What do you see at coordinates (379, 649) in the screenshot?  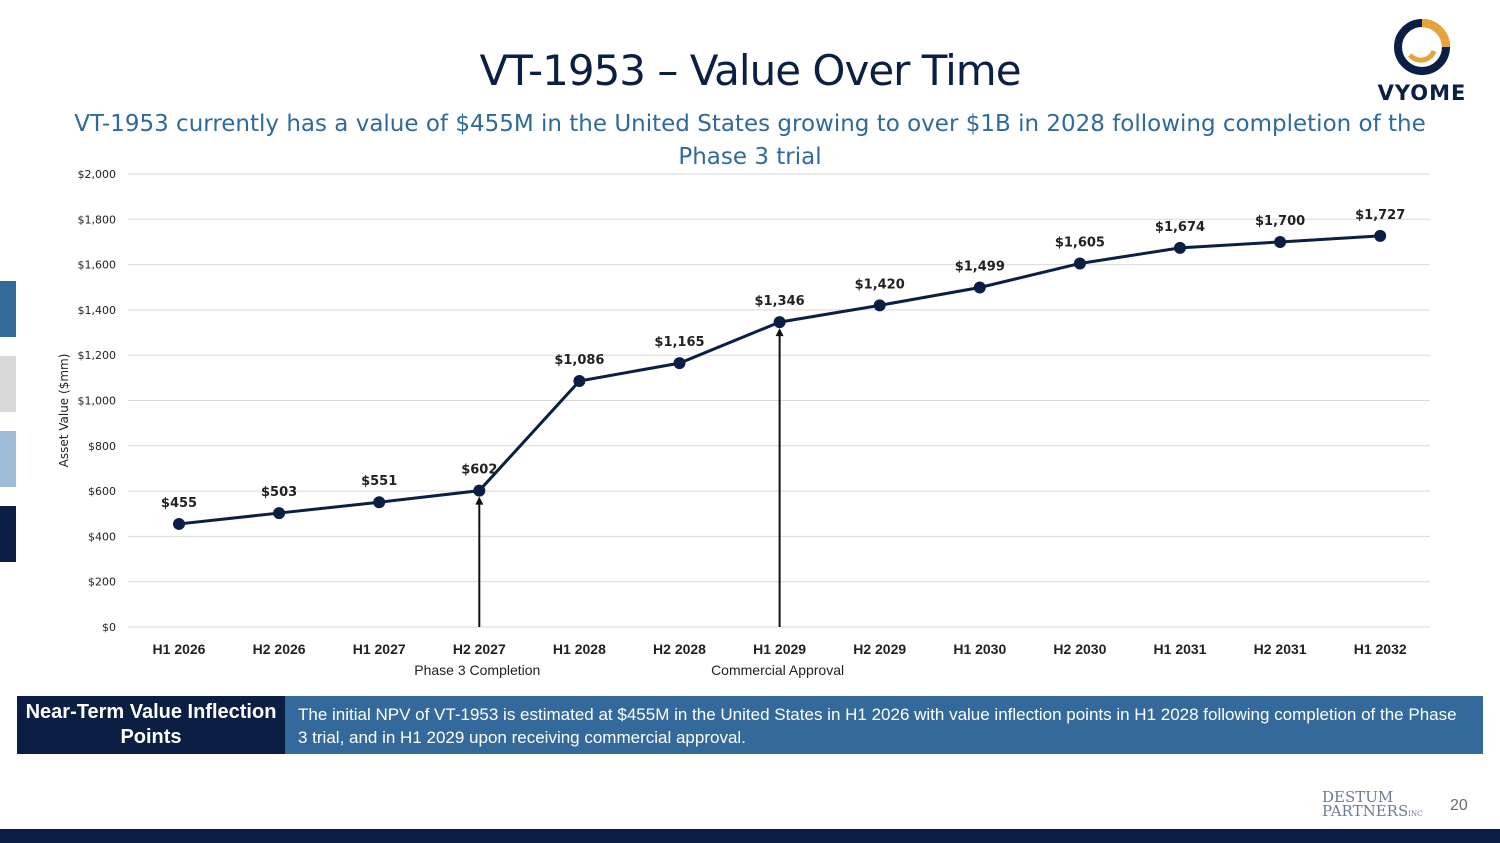 I see `x-tick-label: H1 2027` at bounding box center [379, 649].